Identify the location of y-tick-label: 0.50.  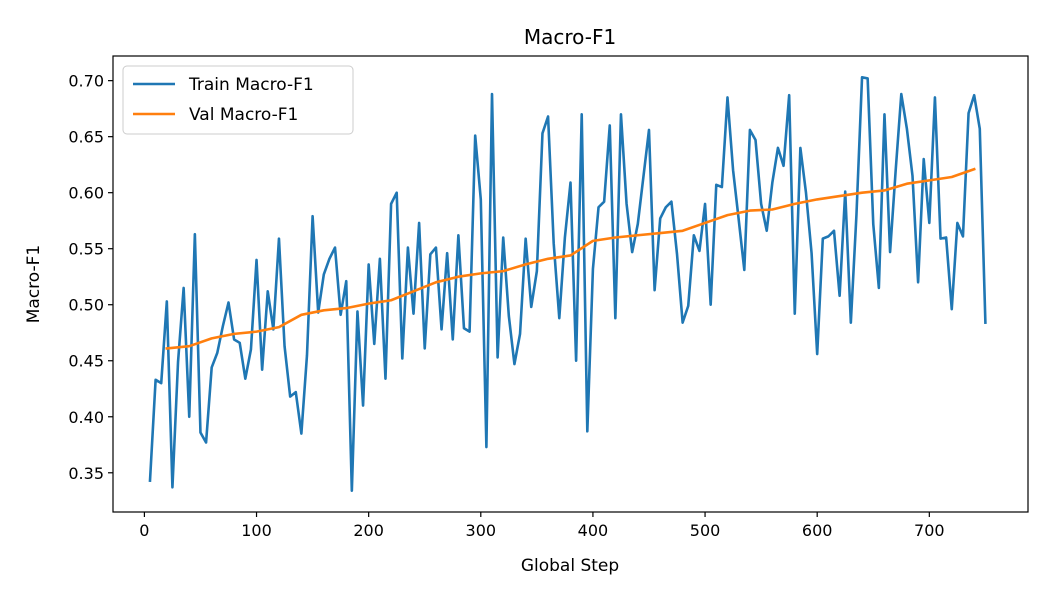
(86, 305).